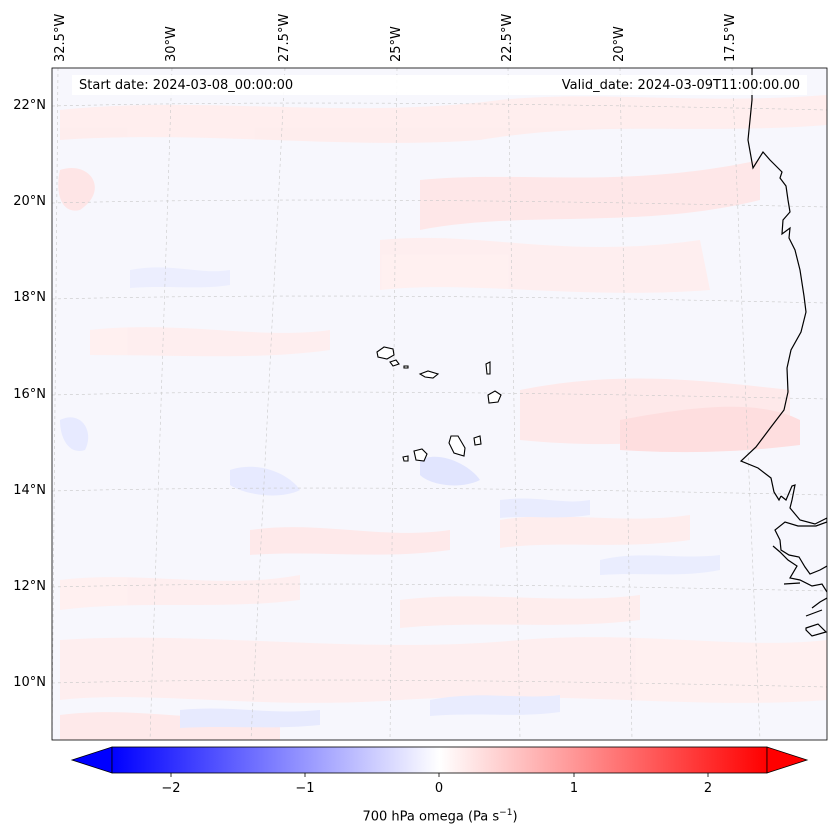 This screenshot has height=839, width=837. What do you see at coordinates (29, 394) in the screenshot?
I see `lat-label-16n: 16°N` at bounding box center [29, 394].